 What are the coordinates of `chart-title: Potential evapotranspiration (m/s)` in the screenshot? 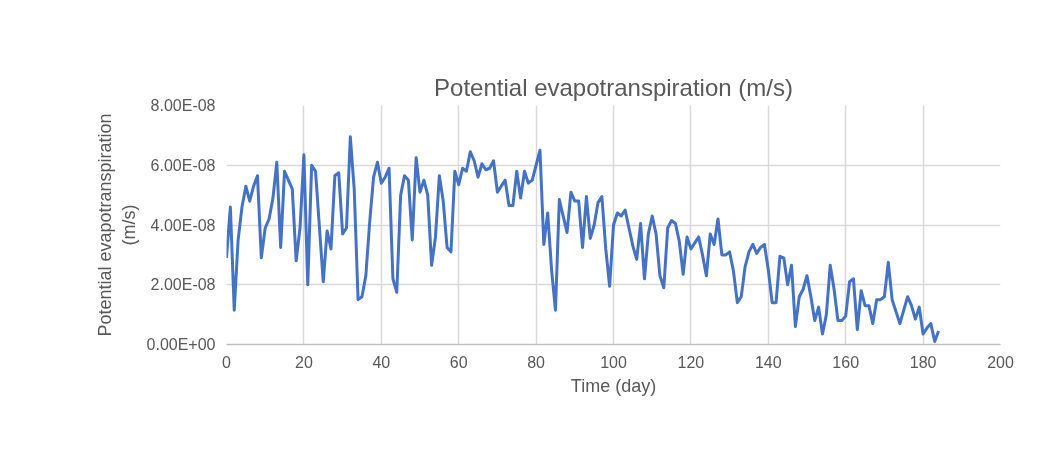 It's located at (613, 87).